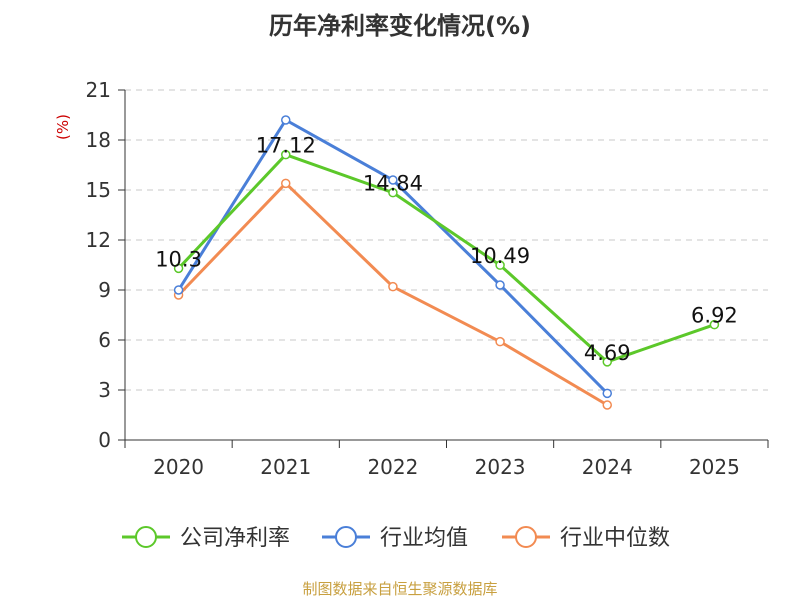  Describe the element at coordinates (607, 467) in the screenshot. I see `x-tick-label: 2024` at that location.